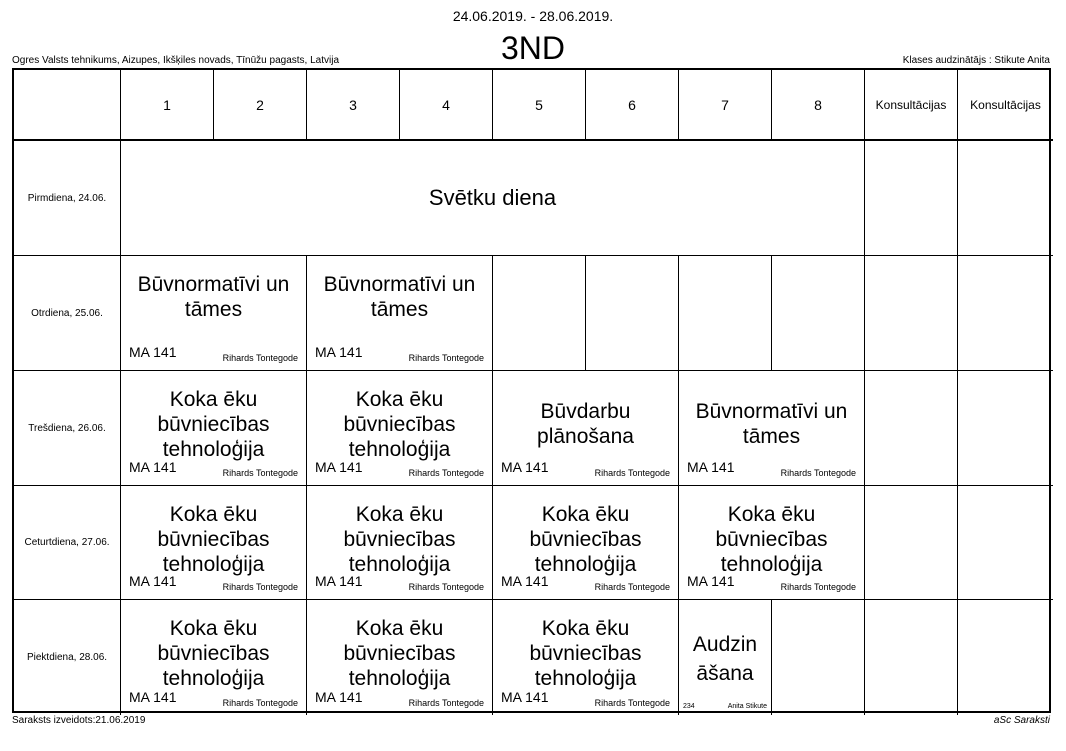 The width and height of the screenshot is (1066, 751). Describe the element at coordinates (67, 657) in the screenshot. I see `day-label-friday: Piektdiena, 28.06.` at that location.